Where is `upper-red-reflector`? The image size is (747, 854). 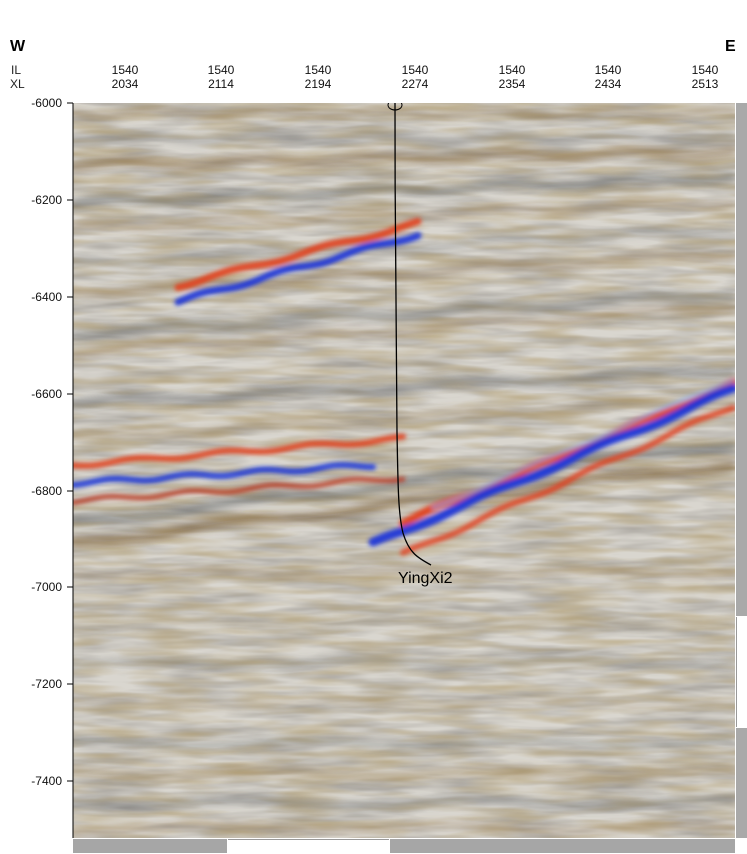 upper-red-reflector is located at coordinates (298, 254).